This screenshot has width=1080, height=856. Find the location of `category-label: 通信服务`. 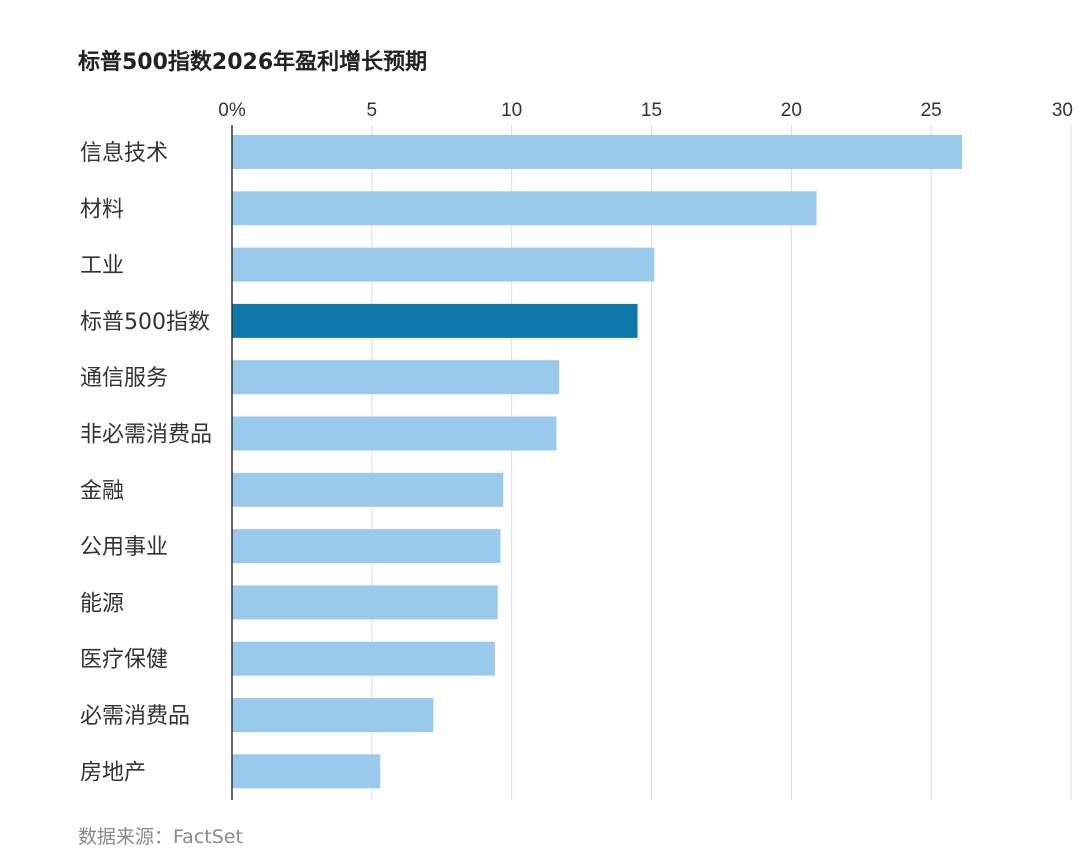

category-label: 通信服务 is located at coordinates (124, 378).